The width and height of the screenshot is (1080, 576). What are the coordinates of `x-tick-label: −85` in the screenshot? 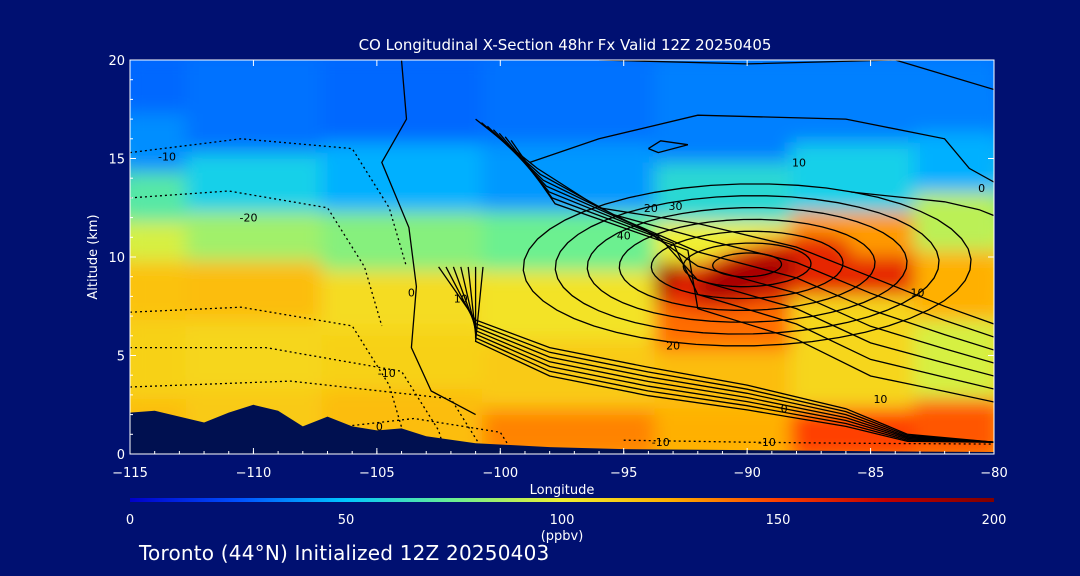 It's located at (870, 473).